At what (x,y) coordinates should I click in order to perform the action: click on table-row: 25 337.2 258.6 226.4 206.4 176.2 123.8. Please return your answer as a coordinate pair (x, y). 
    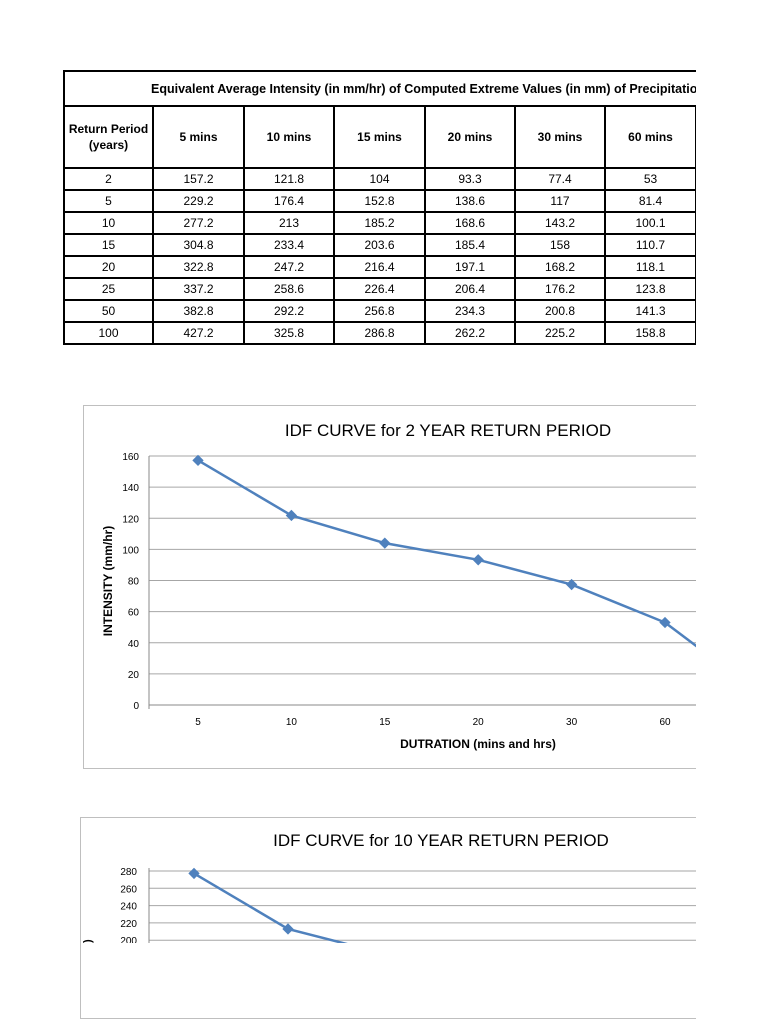
    Looking at the image, I should click on (379, 289).